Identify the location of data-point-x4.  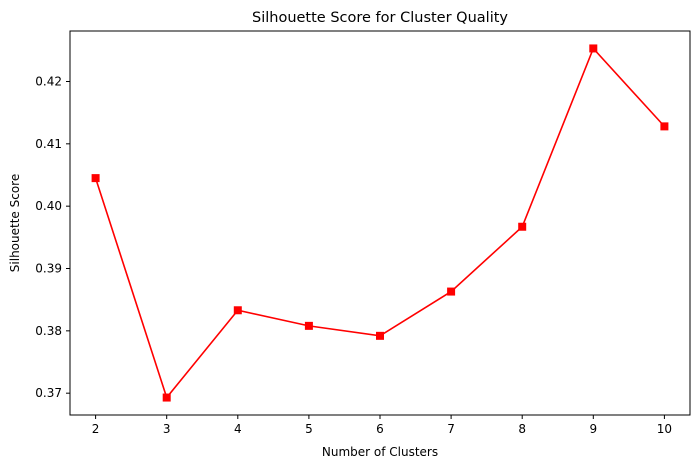
(237, 310).